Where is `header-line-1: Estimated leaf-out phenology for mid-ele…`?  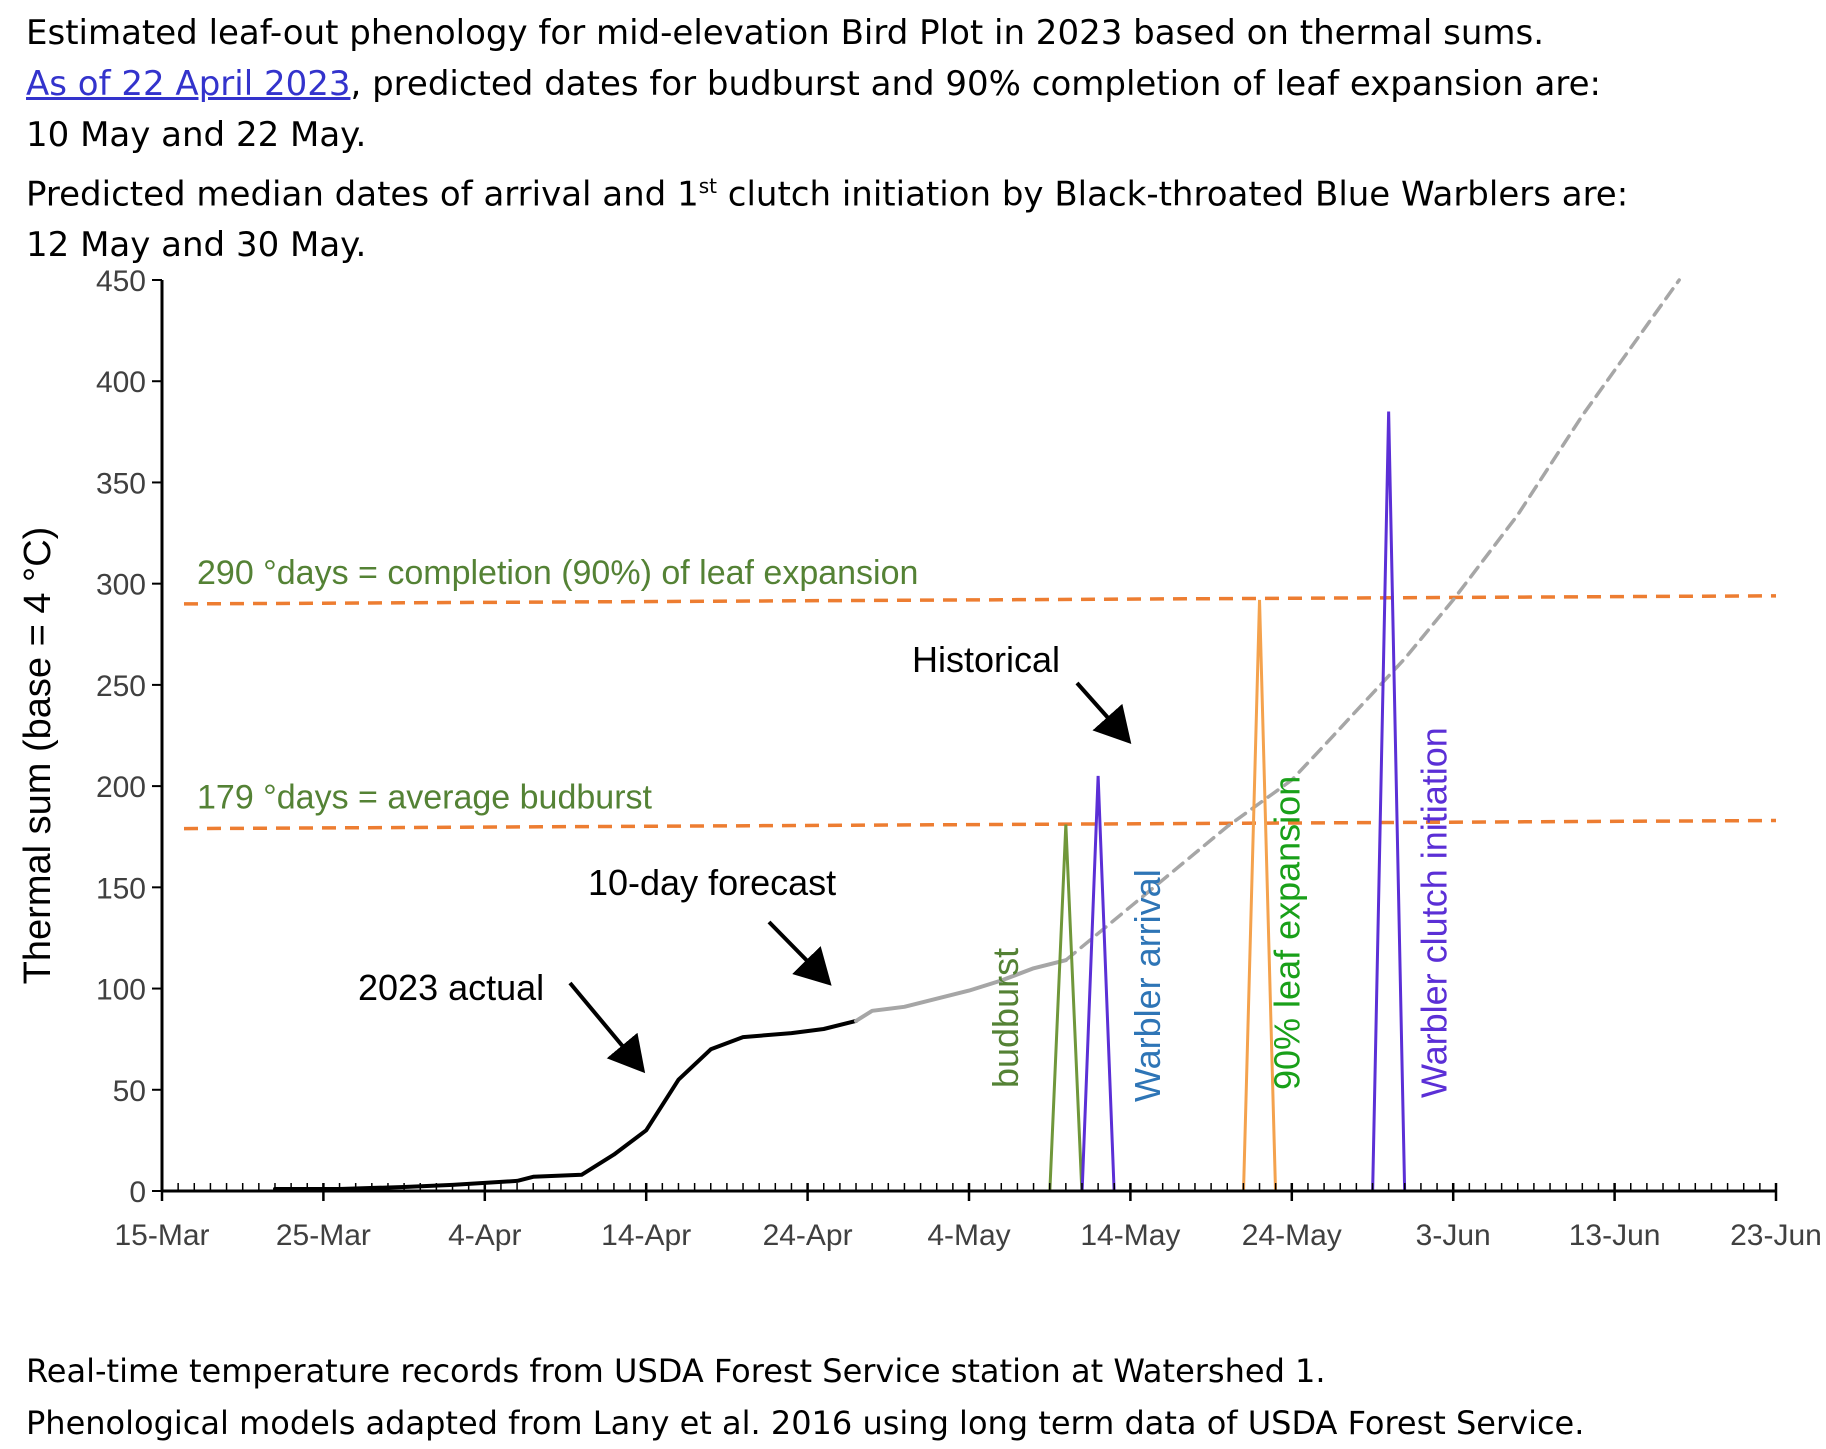
header-line-1: Estimated leaf-out phenology for mid-ele… is located at coordinates (785, 33).